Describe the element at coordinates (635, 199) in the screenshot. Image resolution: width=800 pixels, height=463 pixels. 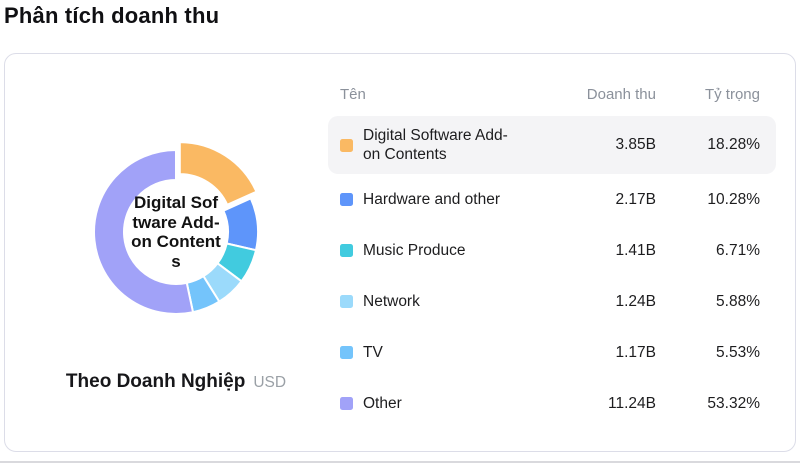
I see `series-revenue: 2.17B` at that location.